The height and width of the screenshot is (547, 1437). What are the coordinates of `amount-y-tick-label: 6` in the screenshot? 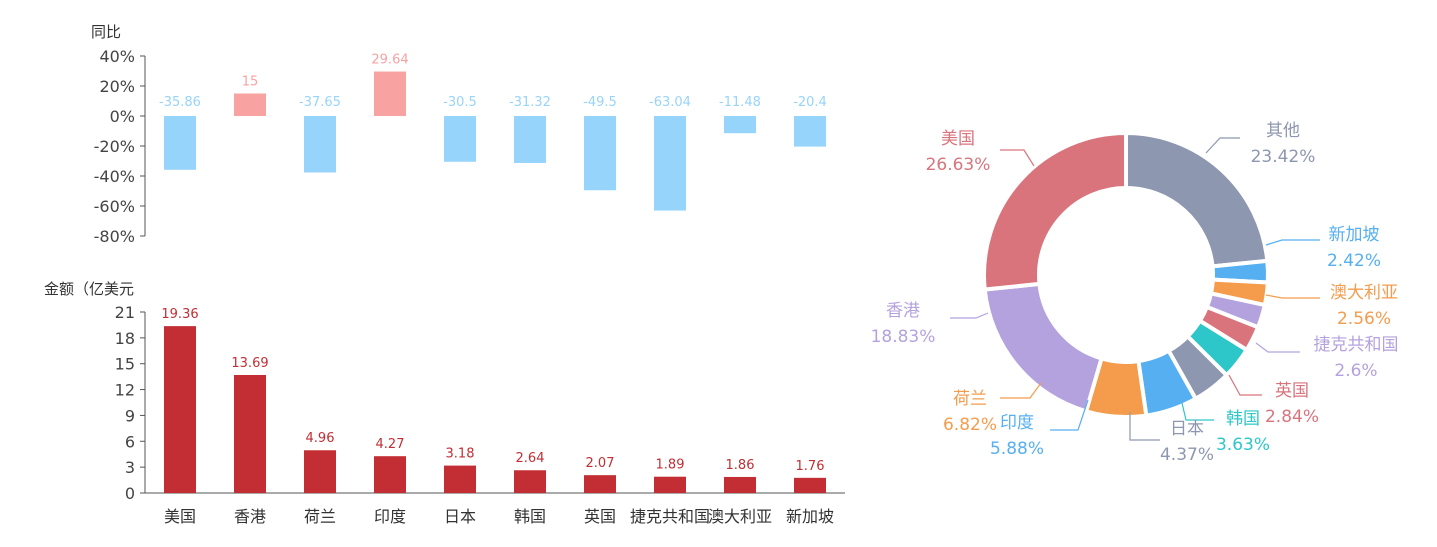 It's located at (130, 441).